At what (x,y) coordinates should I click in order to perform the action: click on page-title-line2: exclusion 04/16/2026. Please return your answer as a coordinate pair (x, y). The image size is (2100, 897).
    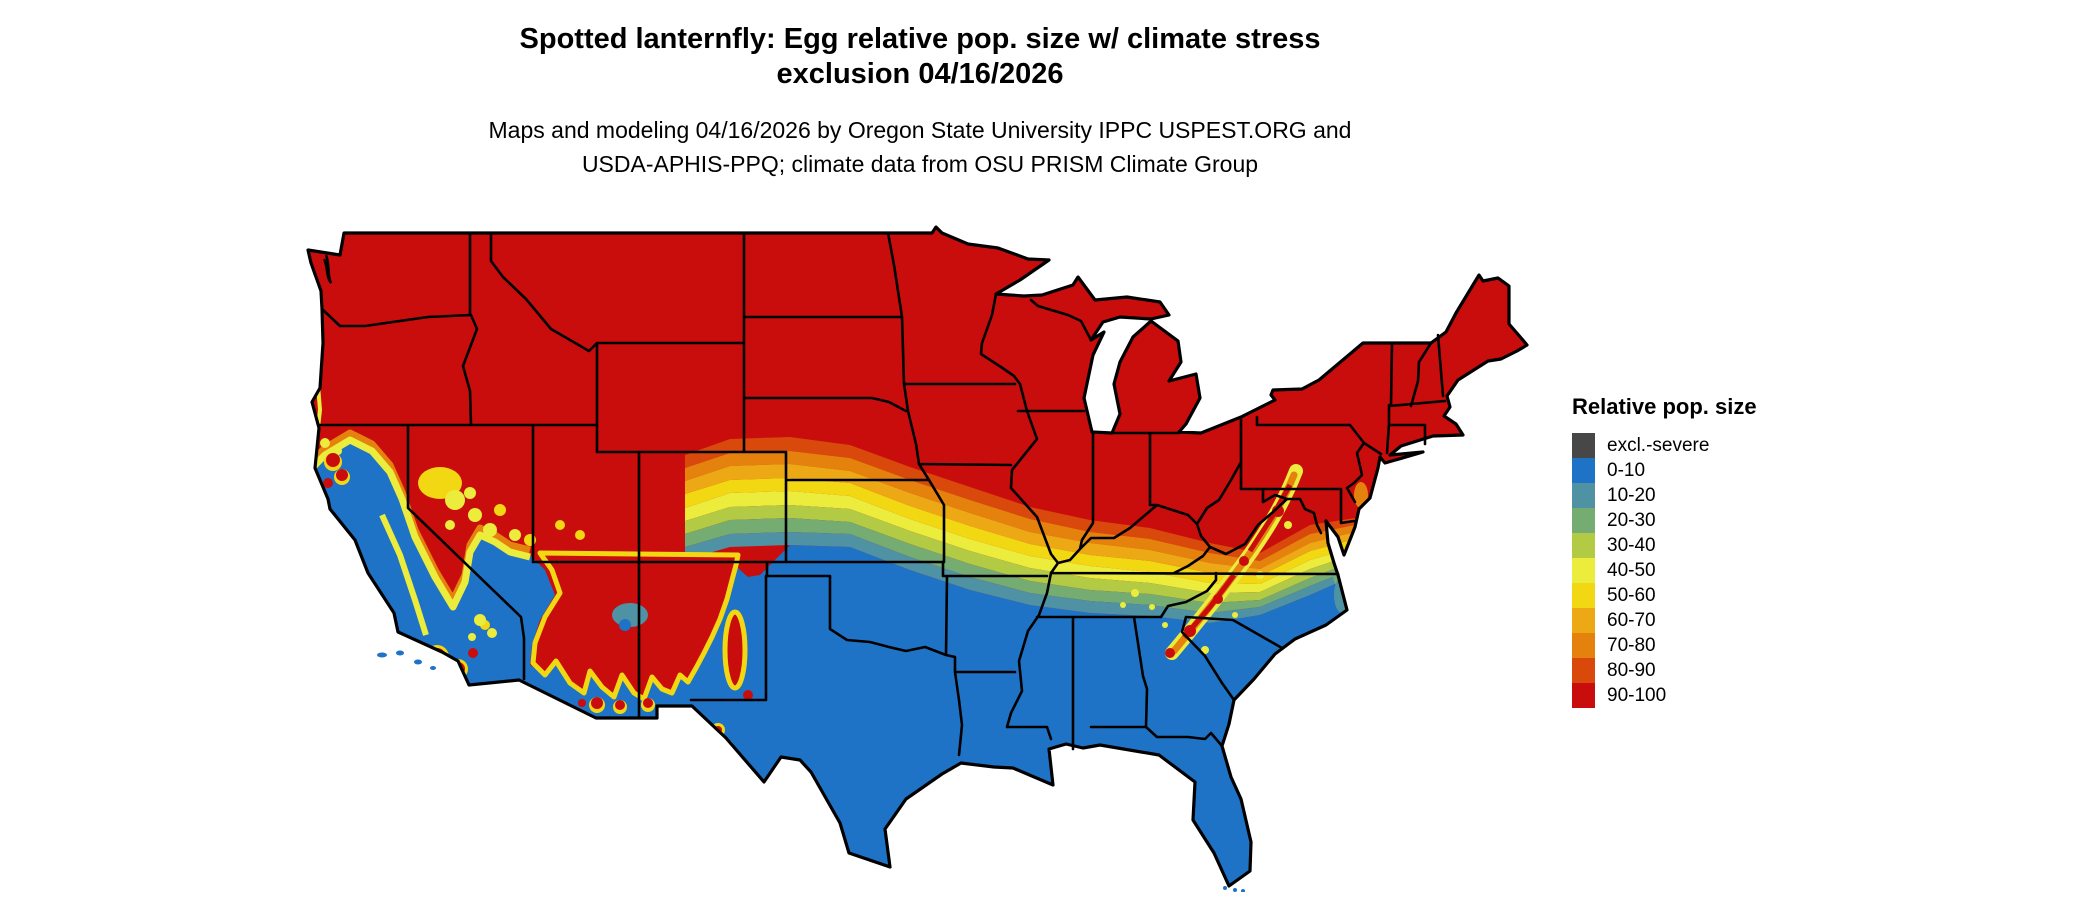
    Looking at the image, I should click on (920, 74).